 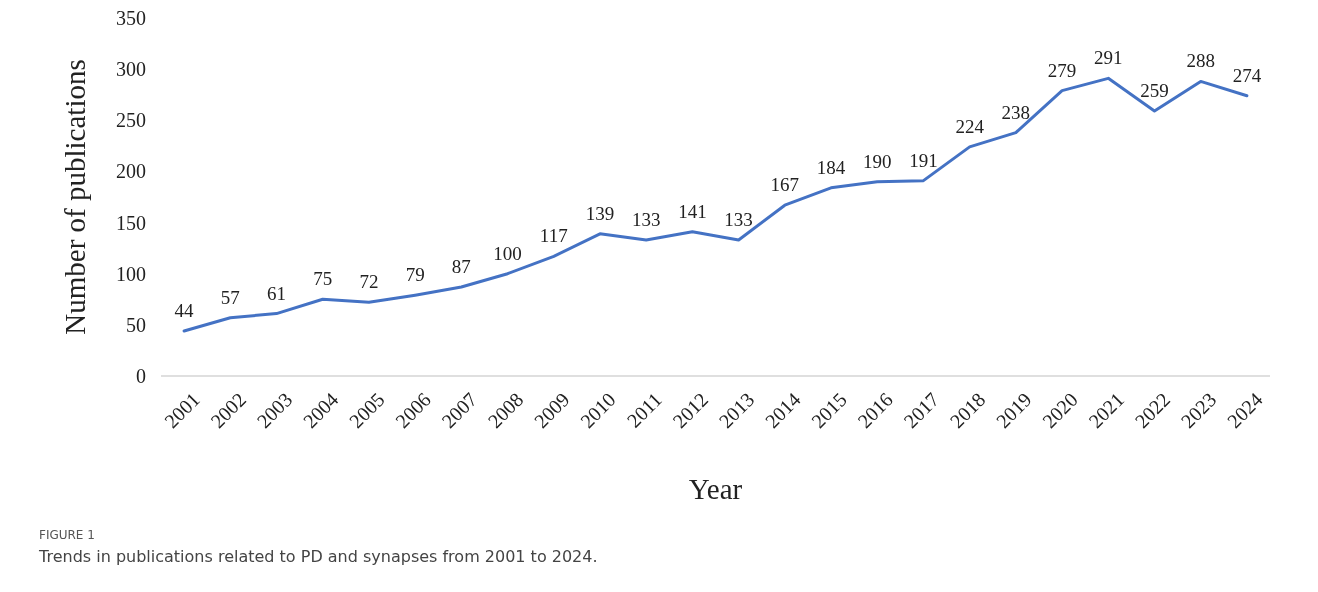 I want to click on y-tick-label: 0, so click(x=141, y=376).